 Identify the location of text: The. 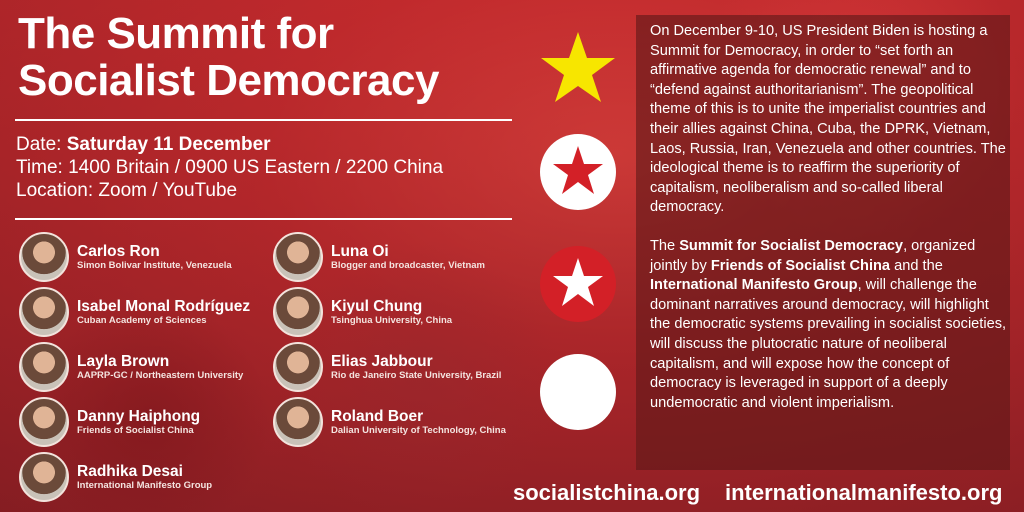
(665, 245).